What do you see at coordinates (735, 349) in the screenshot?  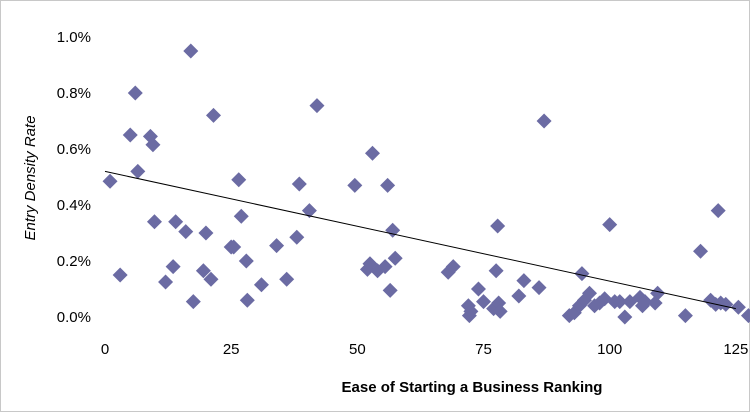 I see `x-tick-label: 125` at bounding box center [735, 349].